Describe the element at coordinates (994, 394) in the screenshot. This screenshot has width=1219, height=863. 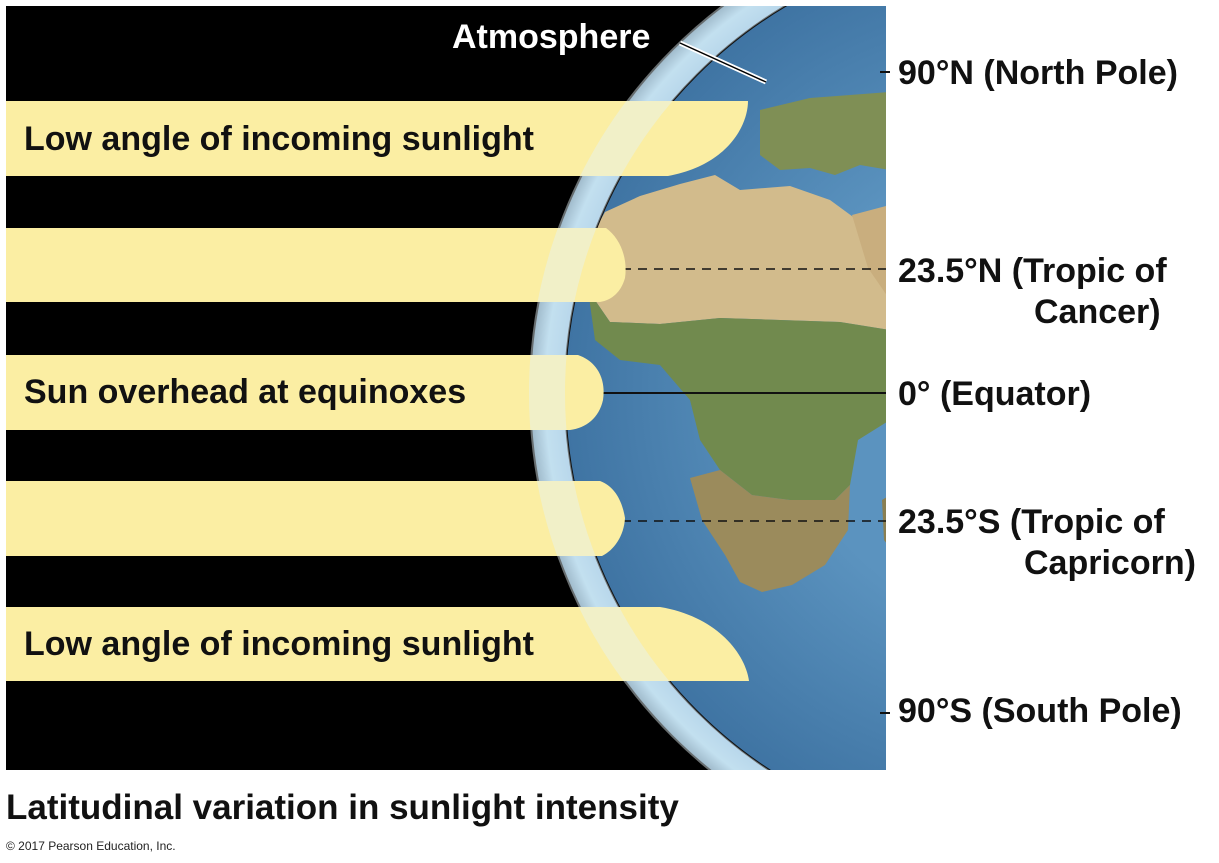
I see `label-equator: 0° (Equator)` at that location.